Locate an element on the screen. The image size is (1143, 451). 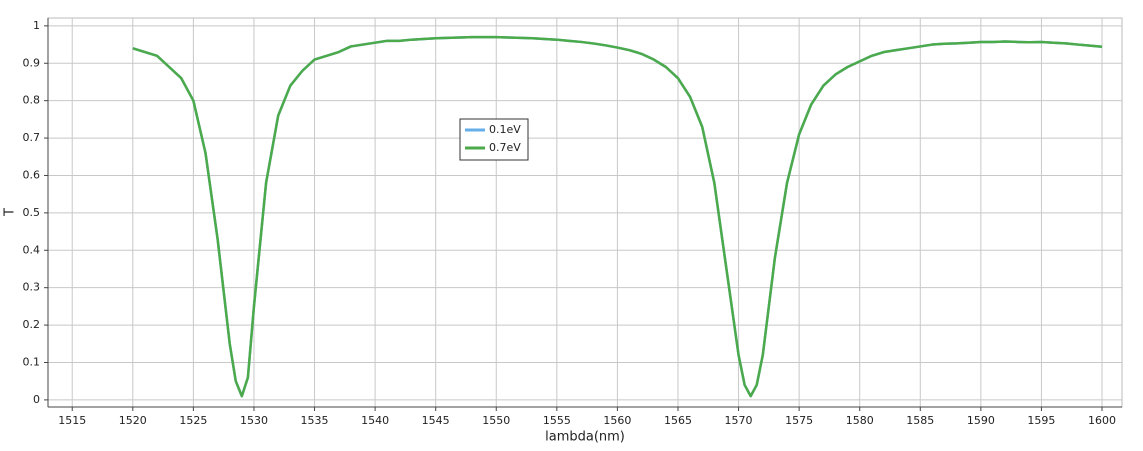
y-tick-label: 0.8 is located at coordinates (32, 100).